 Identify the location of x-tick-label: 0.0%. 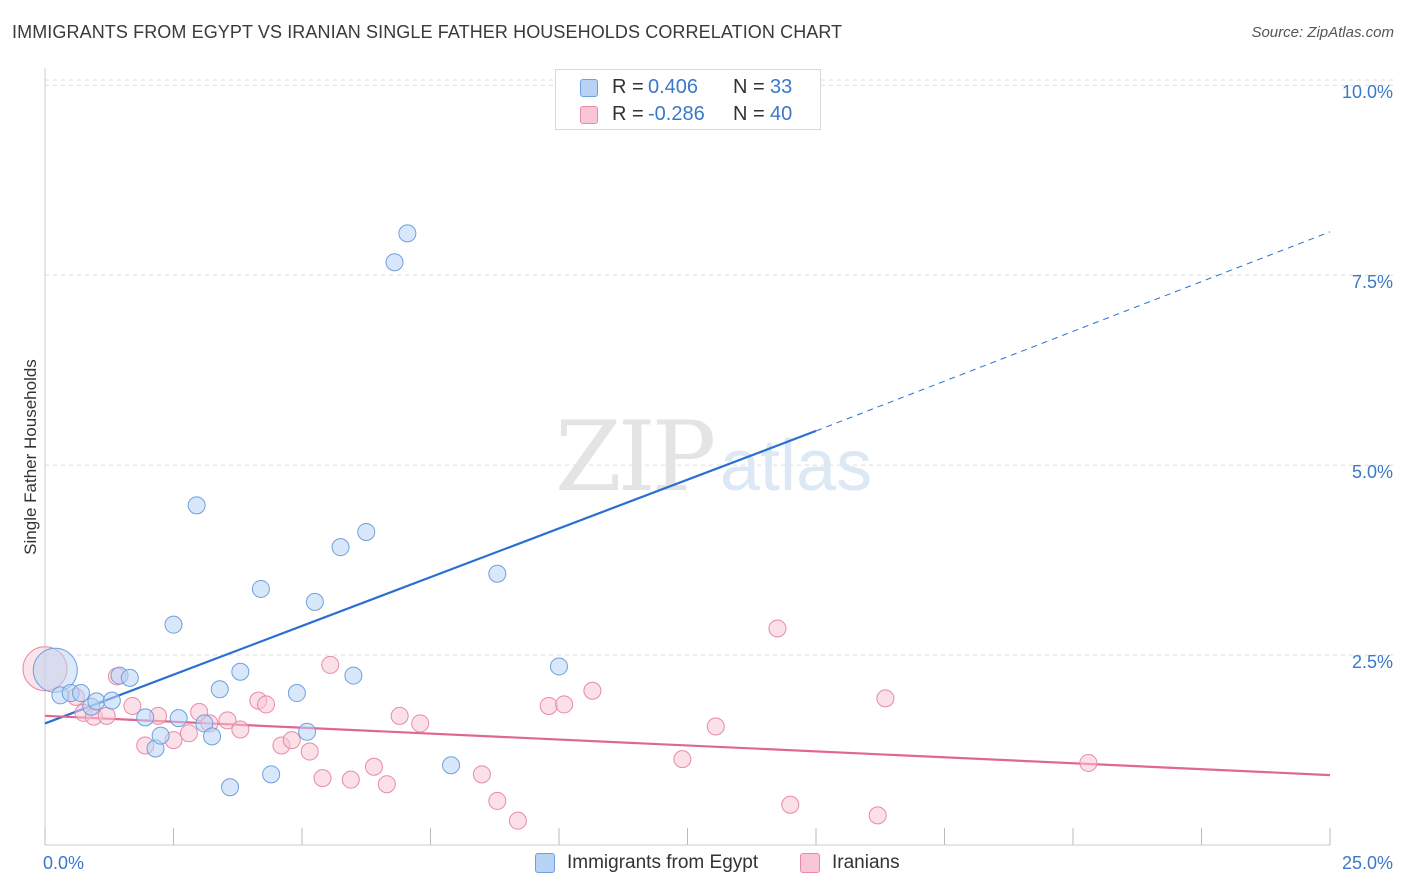
(63, 863).